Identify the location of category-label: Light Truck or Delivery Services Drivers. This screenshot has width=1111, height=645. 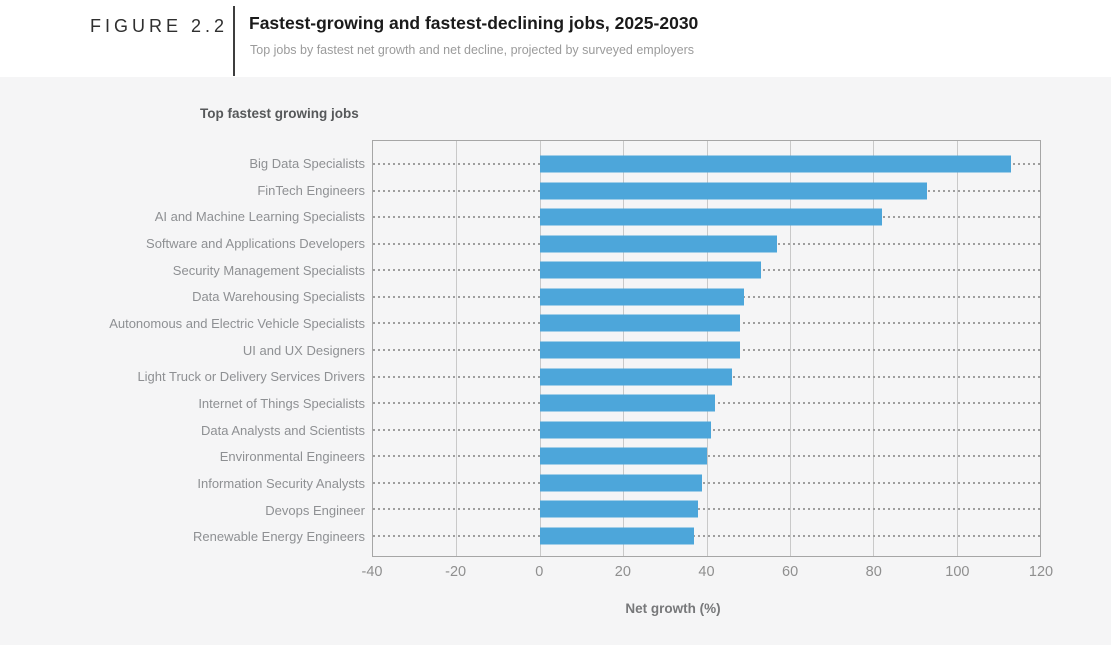
(251, 377).